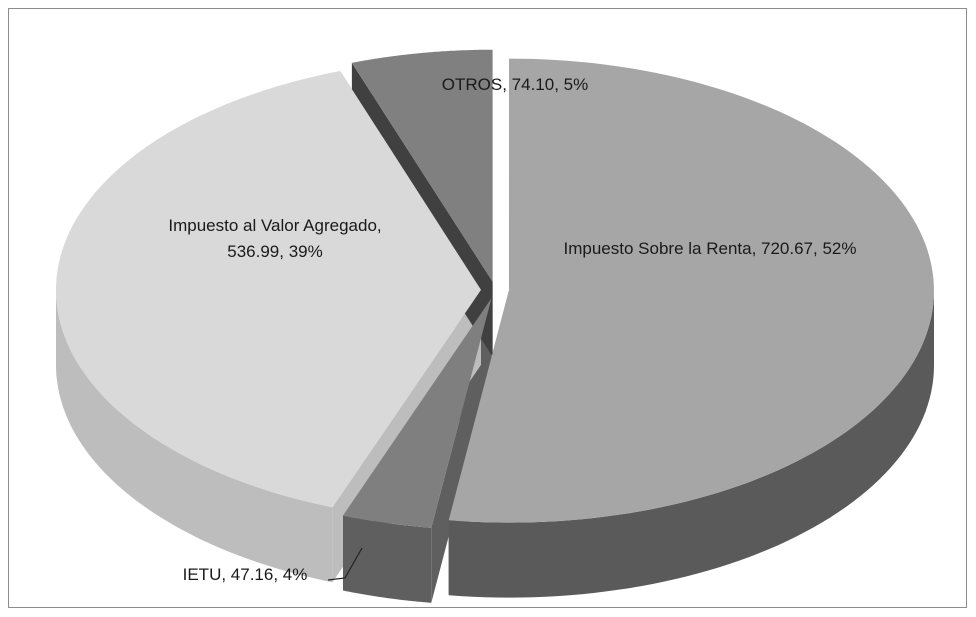  I want to click on data-label: OTROS, 74.10, 5%, so click(515, 84).